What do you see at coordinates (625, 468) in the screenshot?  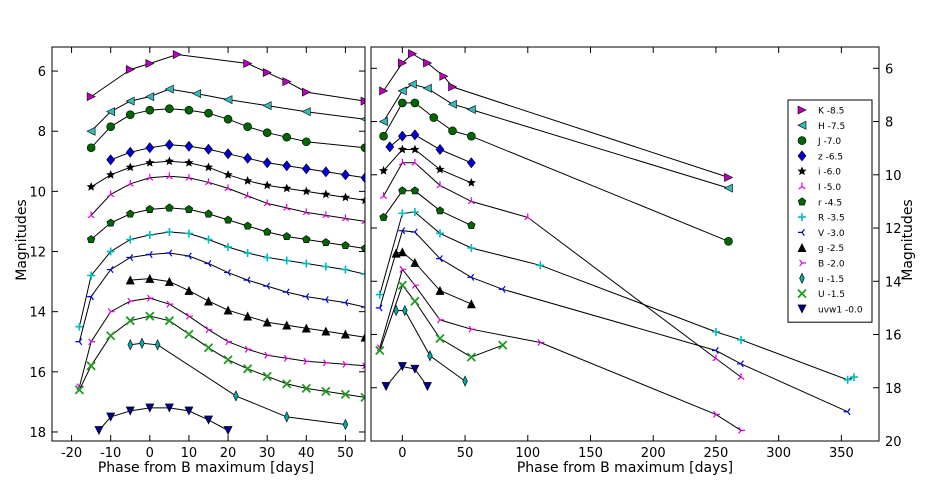 I see `x-axis-label-right: Phase from B maximum [days]` at bounding box center [625, 468].